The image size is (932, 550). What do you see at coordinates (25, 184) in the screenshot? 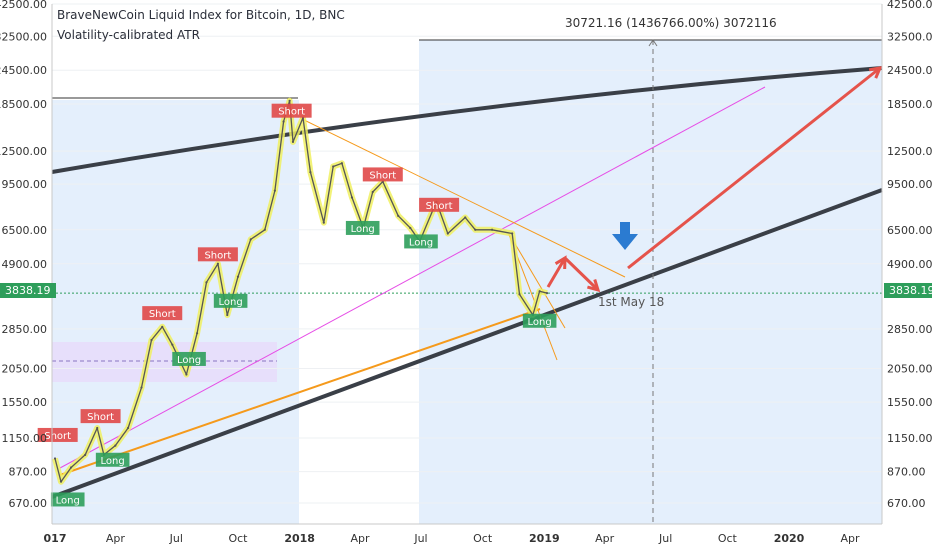
I see `y-tick-label-left: 9500.00` at bounding box center [25, 184].